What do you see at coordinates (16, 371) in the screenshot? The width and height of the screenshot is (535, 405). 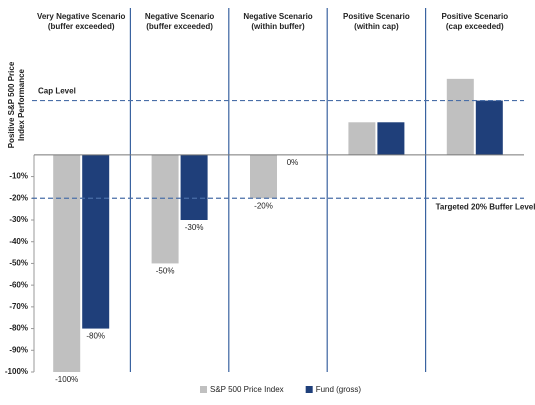 I see `y-tick-label: -100%` at bounding box center [16, 371].